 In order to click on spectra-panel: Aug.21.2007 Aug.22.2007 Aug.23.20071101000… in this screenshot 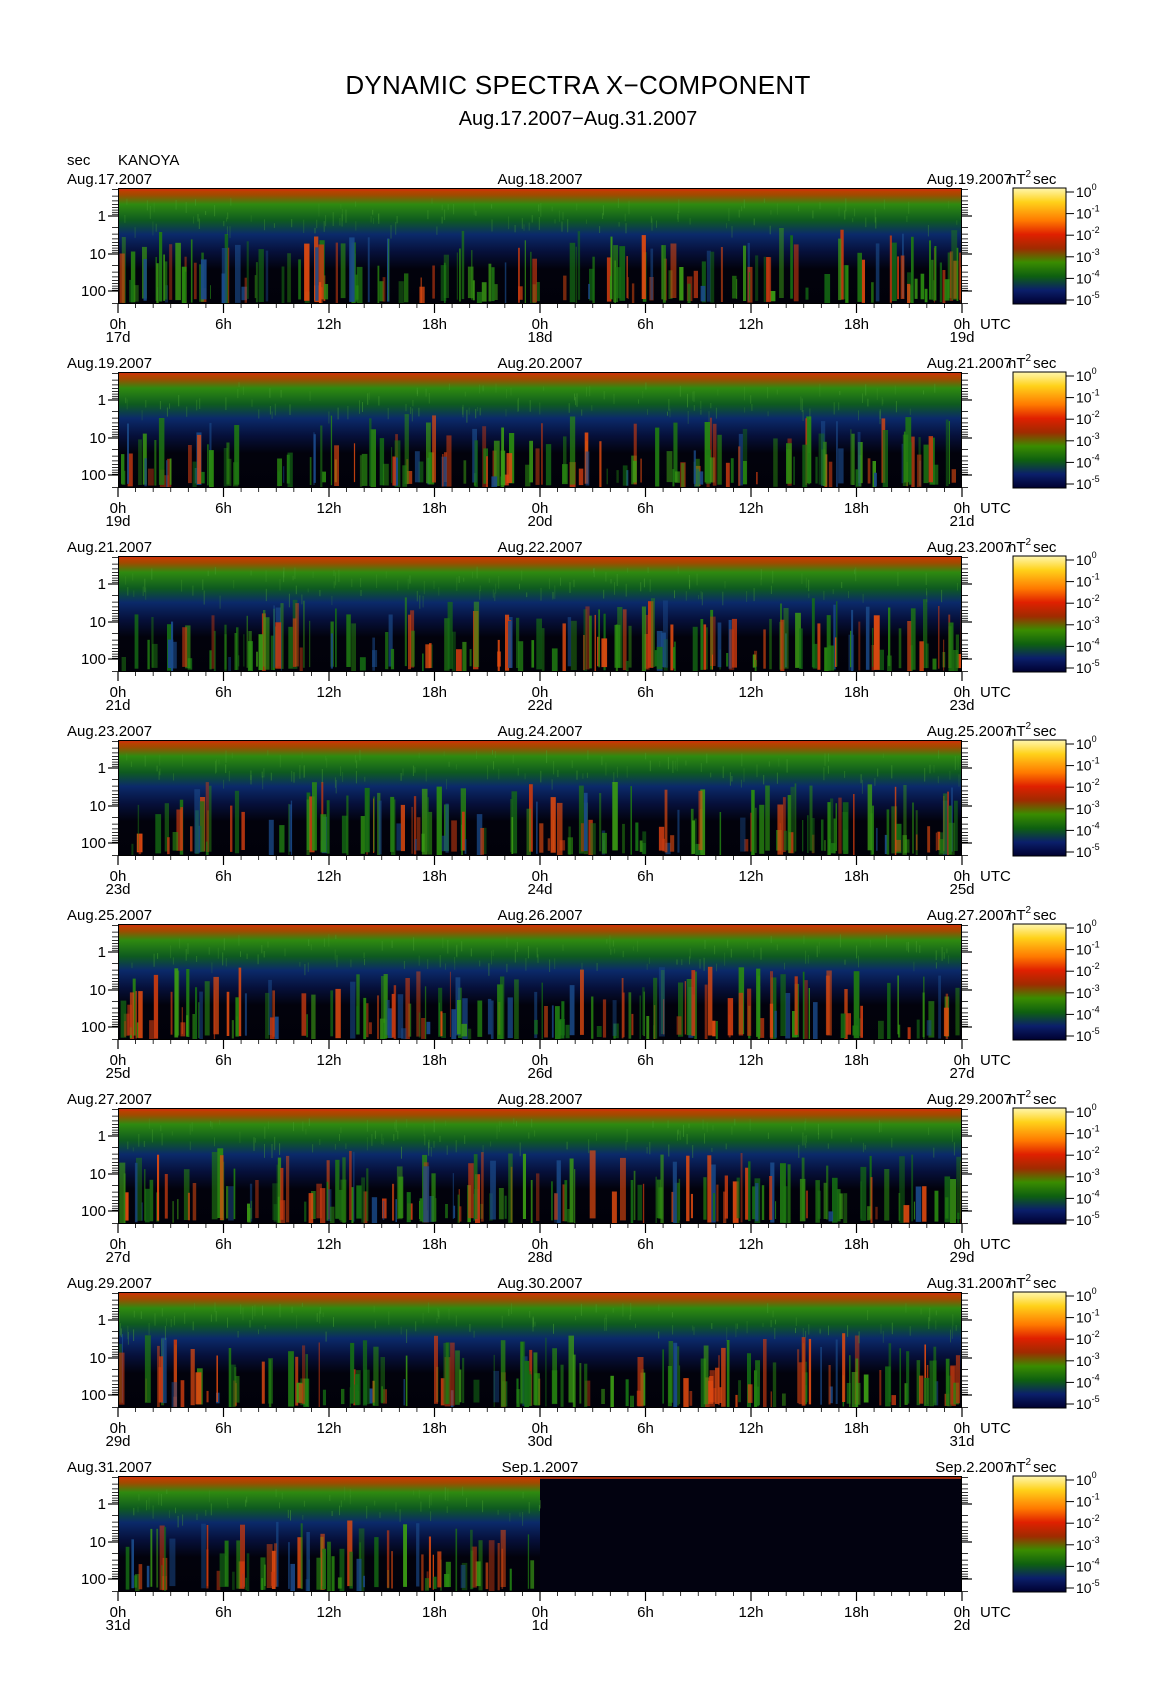, I will do `click(583, 625)`.